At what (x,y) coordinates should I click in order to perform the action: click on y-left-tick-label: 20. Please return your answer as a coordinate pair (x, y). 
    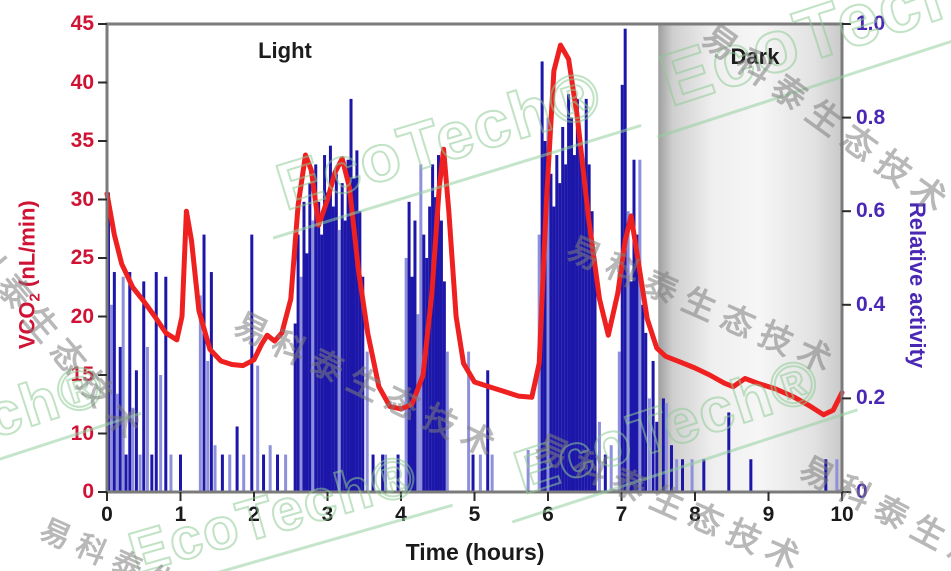
    Looking at the image, I should click on (82, 316).